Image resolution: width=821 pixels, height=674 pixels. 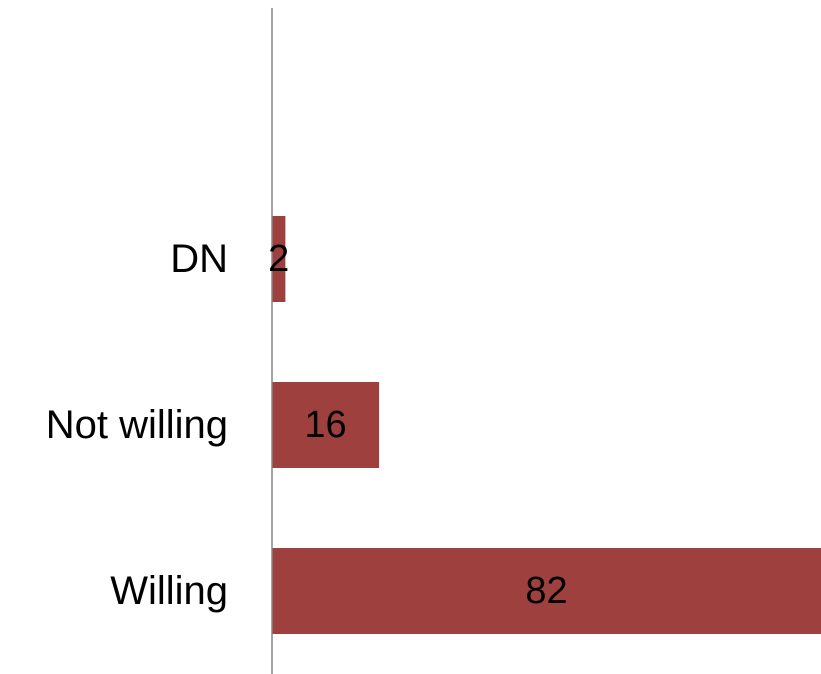 I want to click on bar-not-willing, so click(x=326, y=425).